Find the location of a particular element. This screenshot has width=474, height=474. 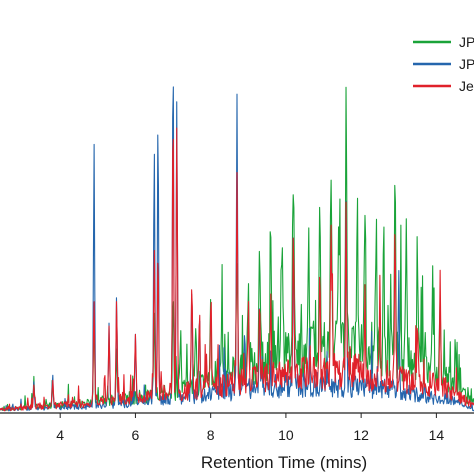

x-tick-label: 12 is located at coordinates (361, 435).